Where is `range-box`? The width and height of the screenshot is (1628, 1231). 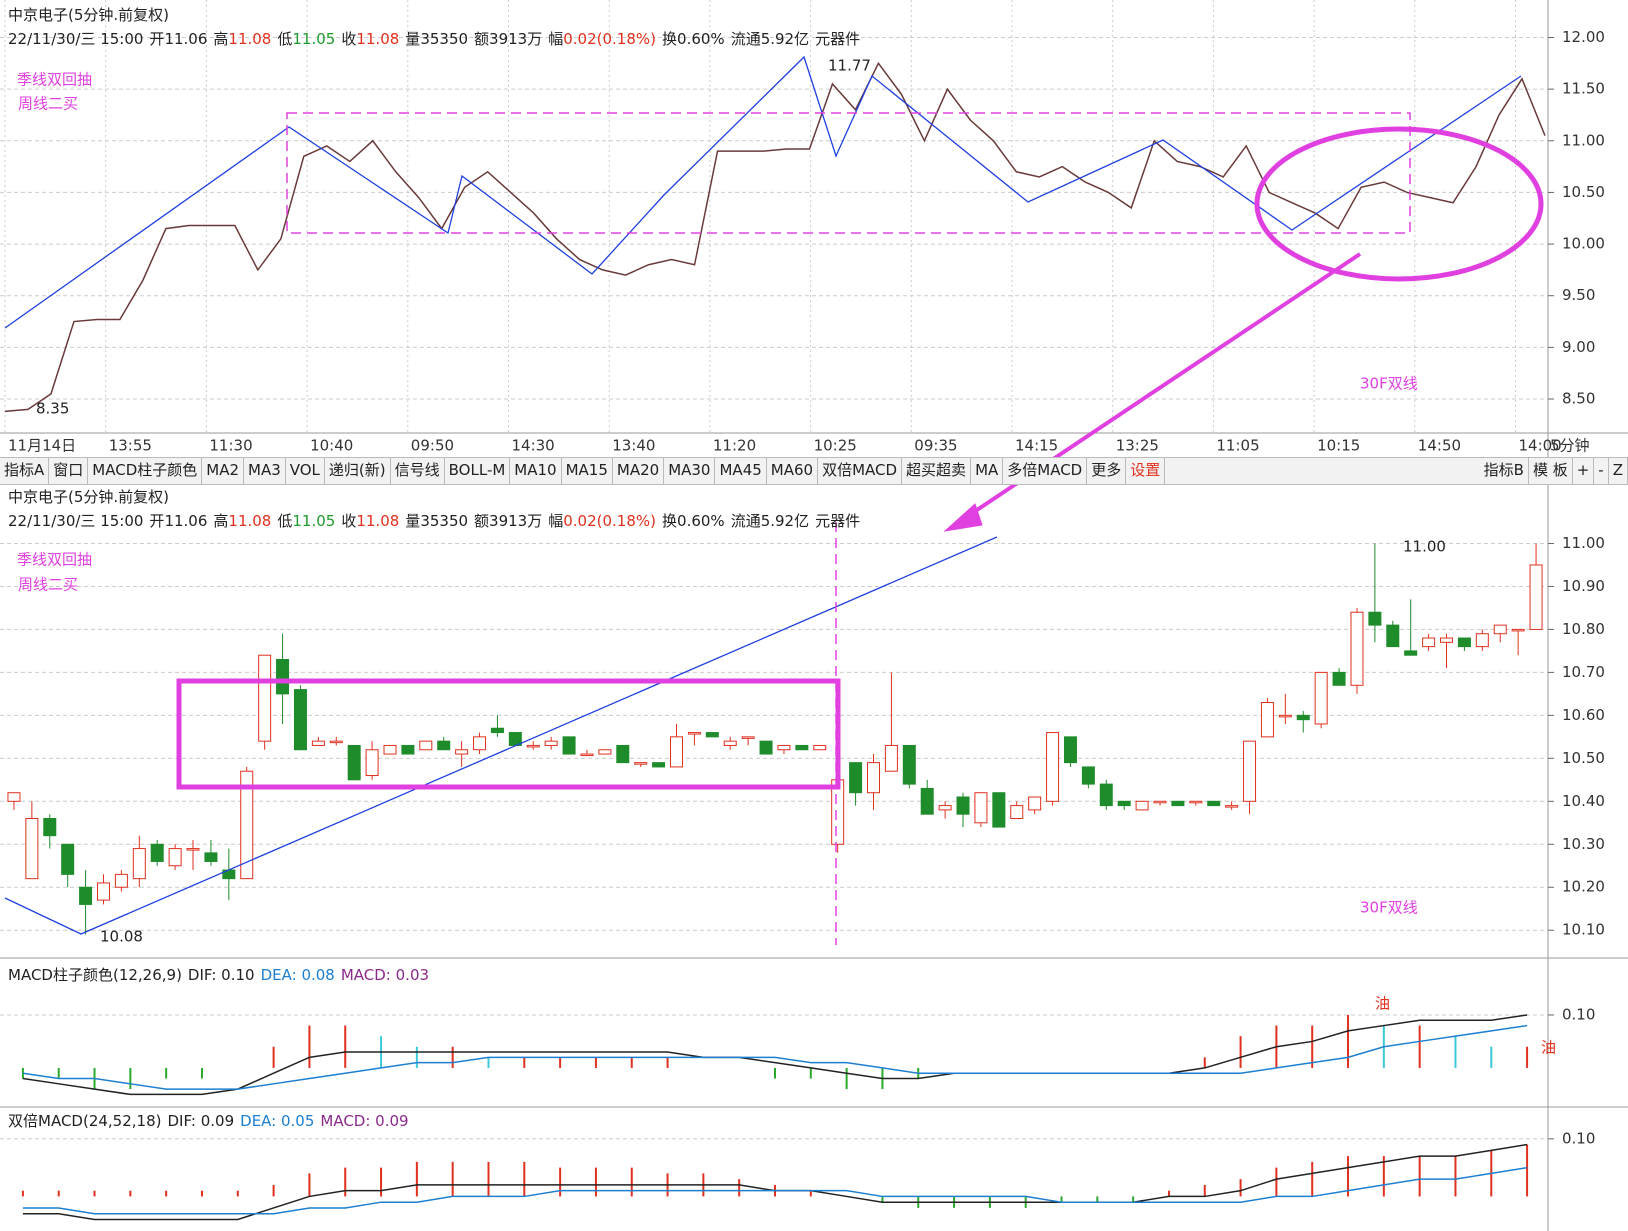 range-box is located at coordinates (848, 173).